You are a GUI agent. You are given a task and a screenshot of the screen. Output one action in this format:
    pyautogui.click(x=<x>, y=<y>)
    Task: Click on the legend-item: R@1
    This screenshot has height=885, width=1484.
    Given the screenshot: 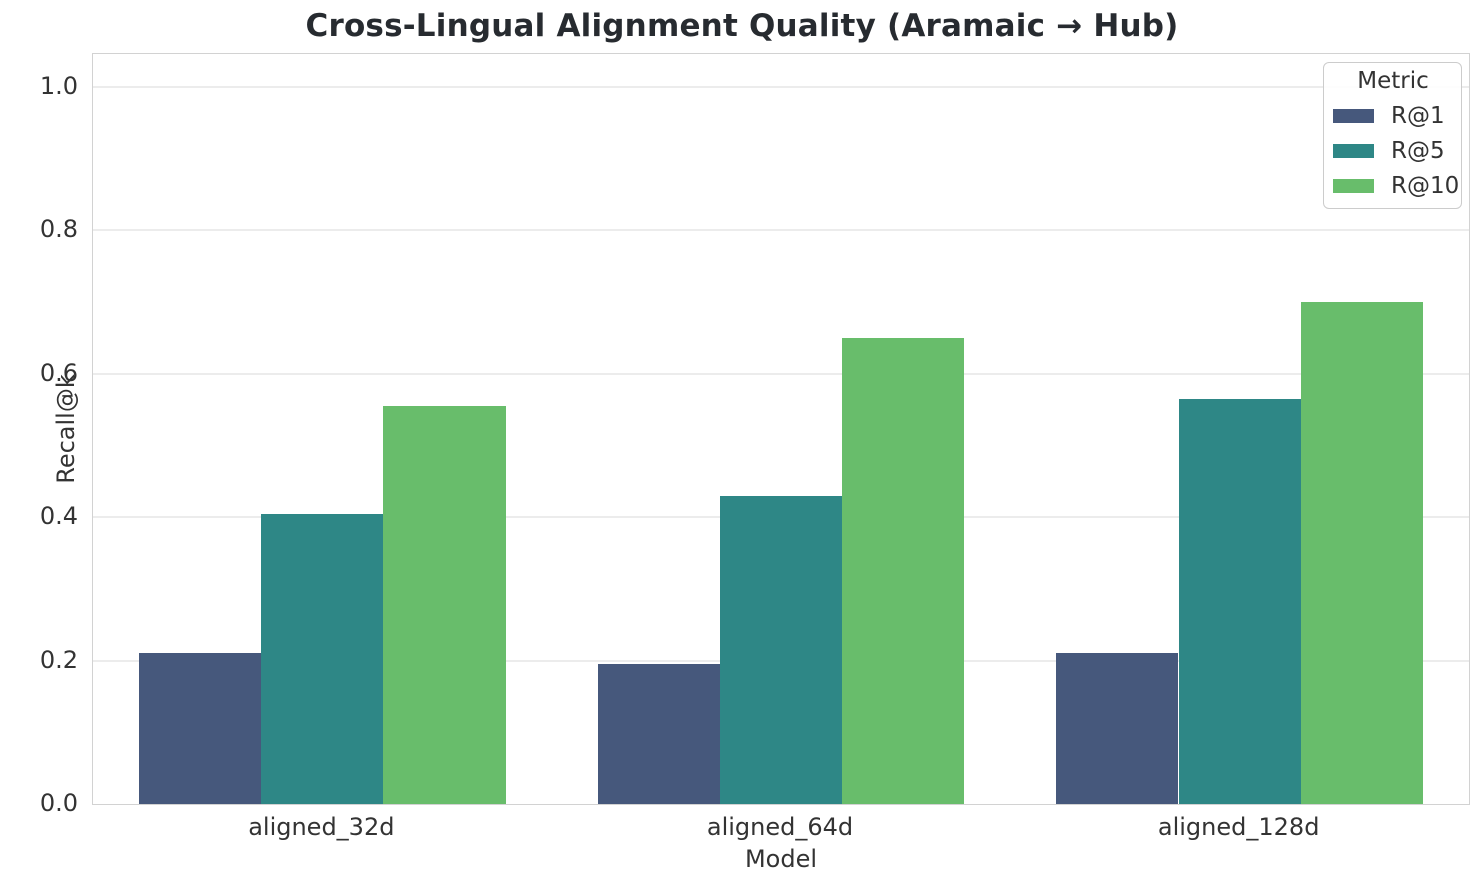 What is the action you would take?
    pyautogui.click(x=1393, y=116)
    